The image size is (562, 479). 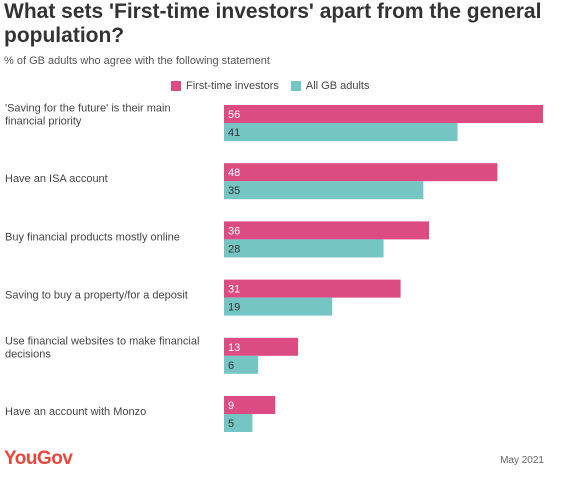 What do you see at coordinates (234, 249) in the screenshot?
I see `data-label: 28` at bounding box center [234, 249].